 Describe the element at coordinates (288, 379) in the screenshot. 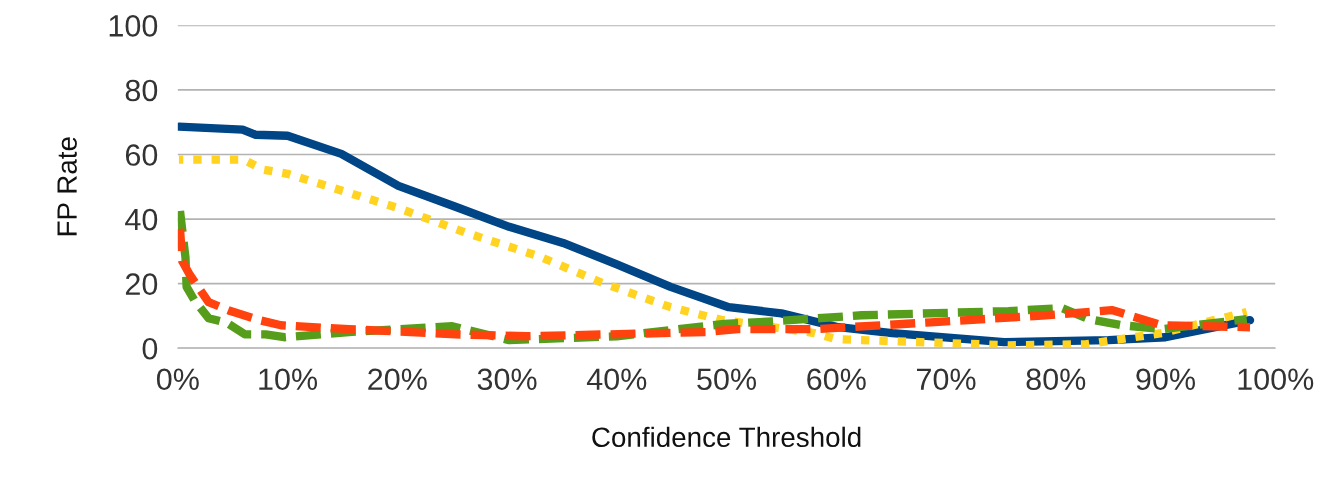

I see `x-tick-label: 10%` at that location.